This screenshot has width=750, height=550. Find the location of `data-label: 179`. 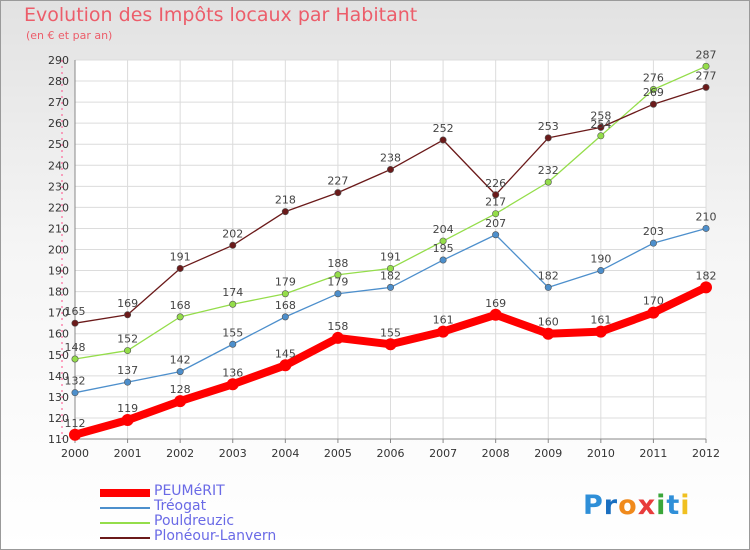

data-label: 179 is located at coordinates (337, 282).